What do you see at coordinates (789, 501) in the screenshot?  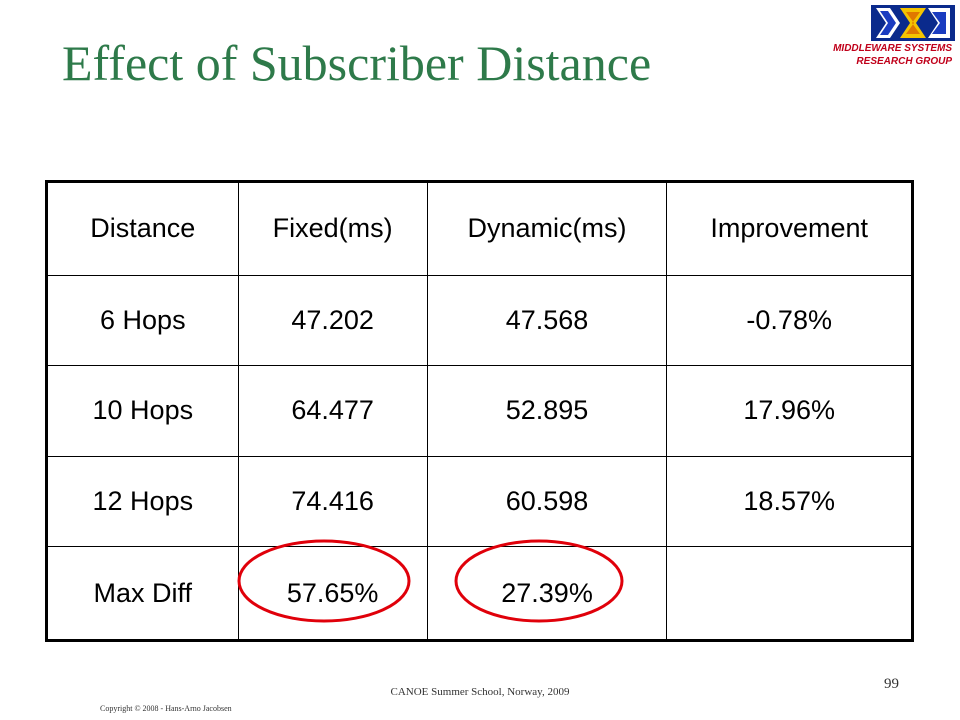 I see `cell-improvement: 18.57%` at bounding box center [789, 501].